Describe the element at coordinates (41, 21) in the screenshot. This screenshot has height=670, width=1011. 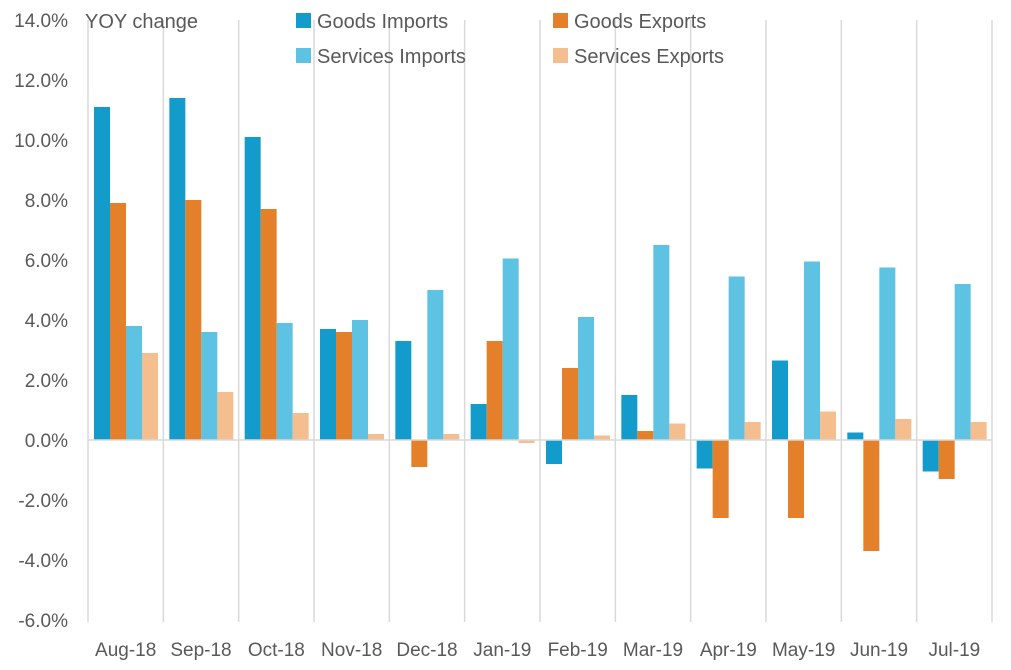
I see `y-tick-label: 14.0%` at that location.